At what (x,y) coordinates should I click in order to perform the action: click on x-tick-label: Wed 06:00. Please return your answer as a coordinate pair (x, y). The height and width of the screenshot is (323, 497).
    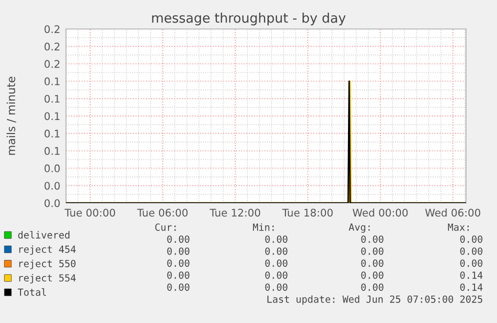
    Looking at the image, I should click on (452, 212).